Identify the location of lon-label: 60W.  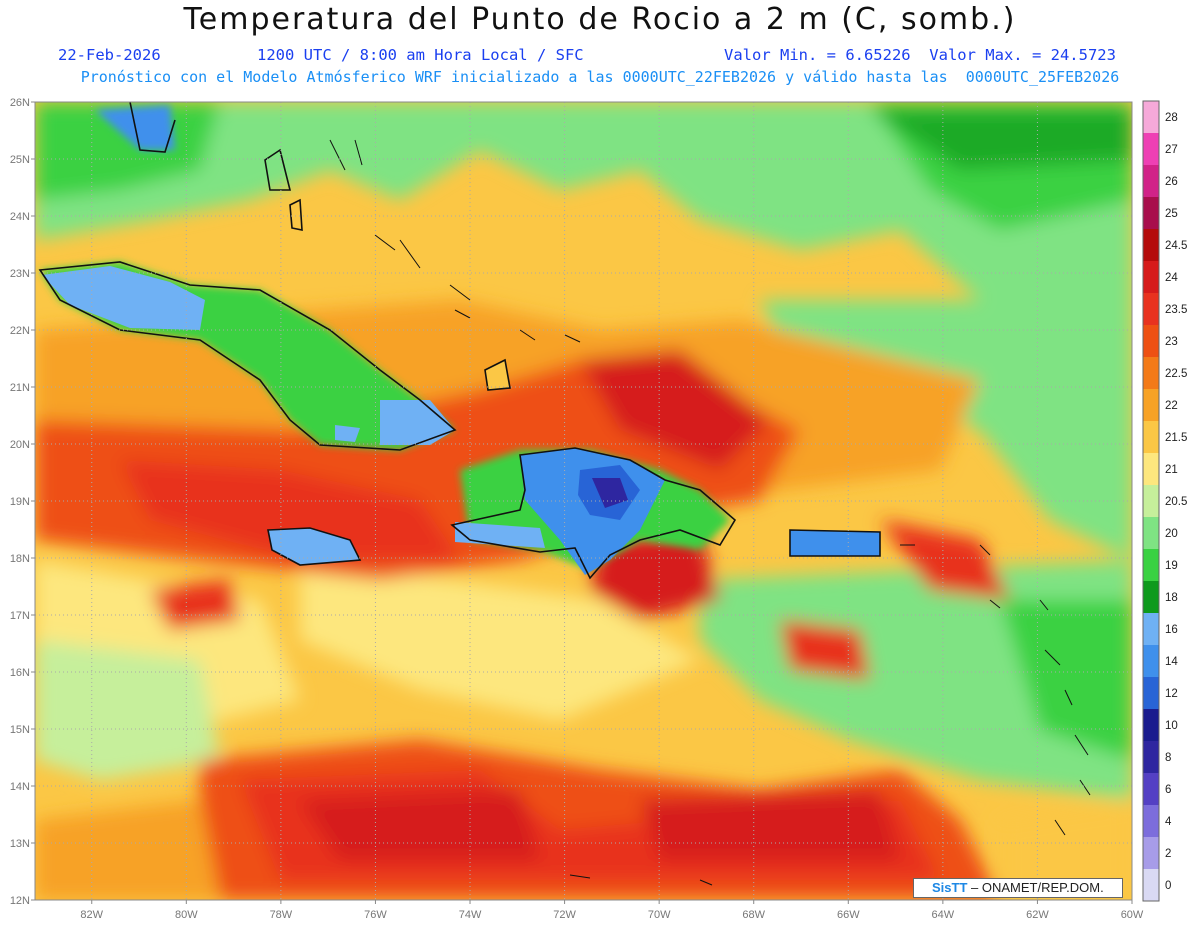
(1132, 915).